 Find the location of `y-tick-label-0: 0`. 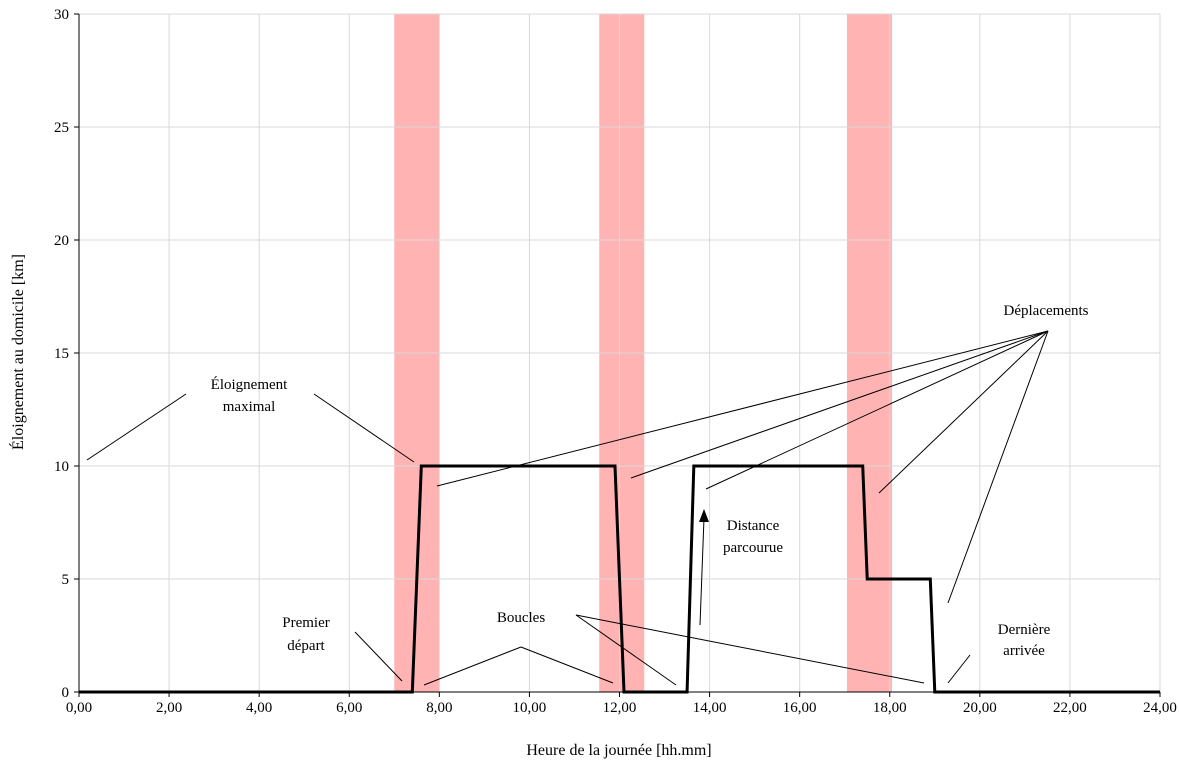

y-tick-label-0: 0 is located at coordinates (66, 693).